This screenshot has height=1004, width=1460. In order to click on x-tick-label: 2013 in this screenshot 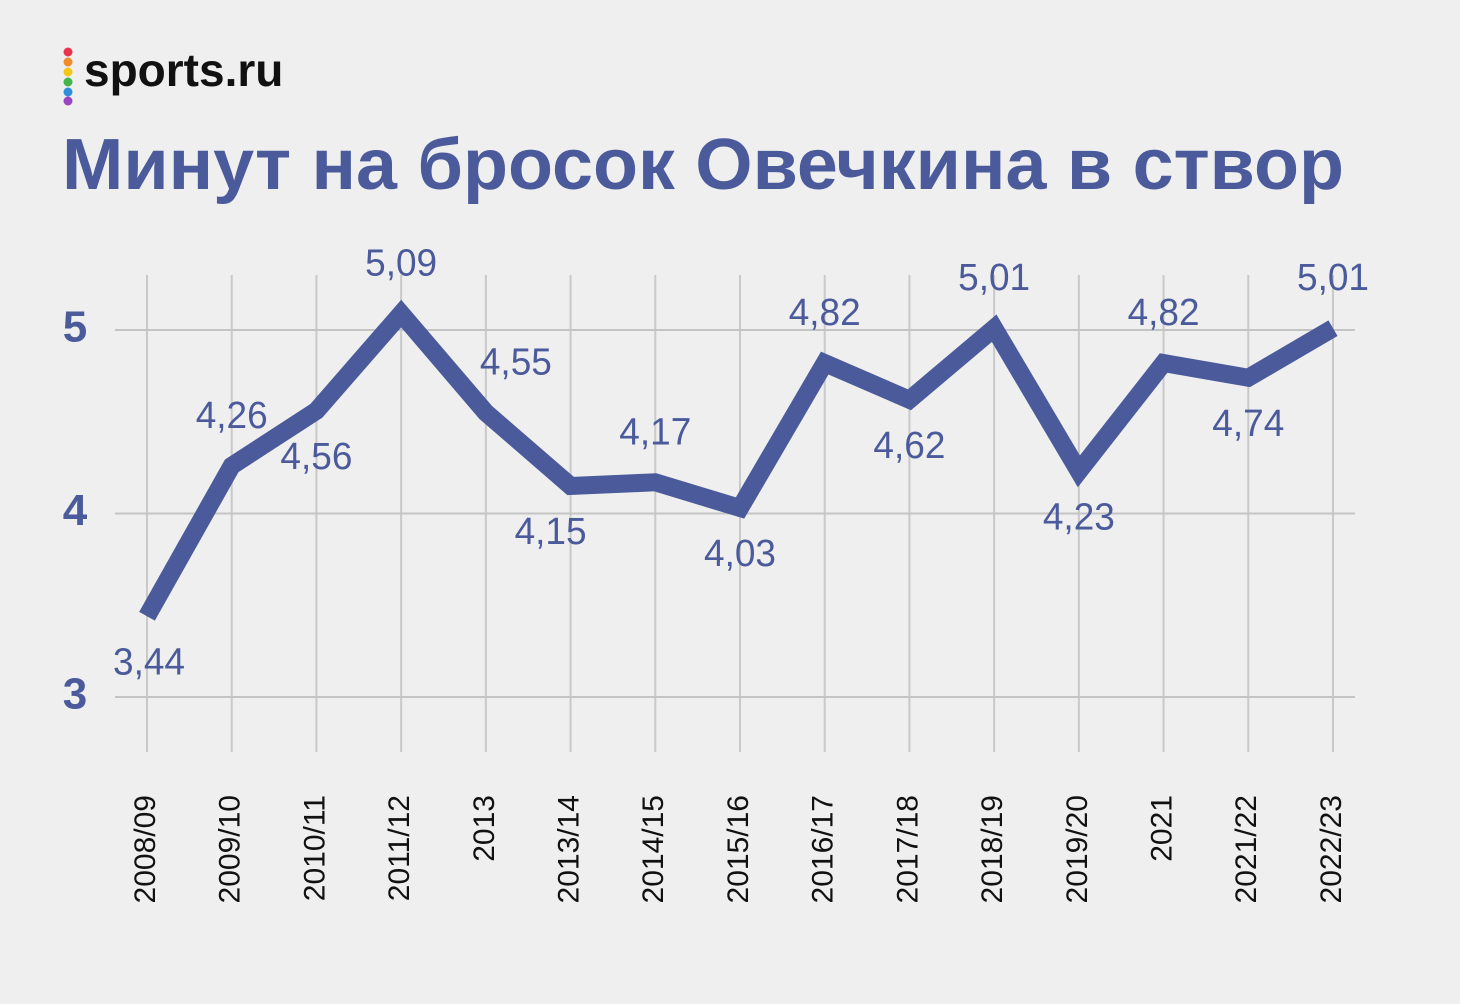, I will do `click(484, 828)`.